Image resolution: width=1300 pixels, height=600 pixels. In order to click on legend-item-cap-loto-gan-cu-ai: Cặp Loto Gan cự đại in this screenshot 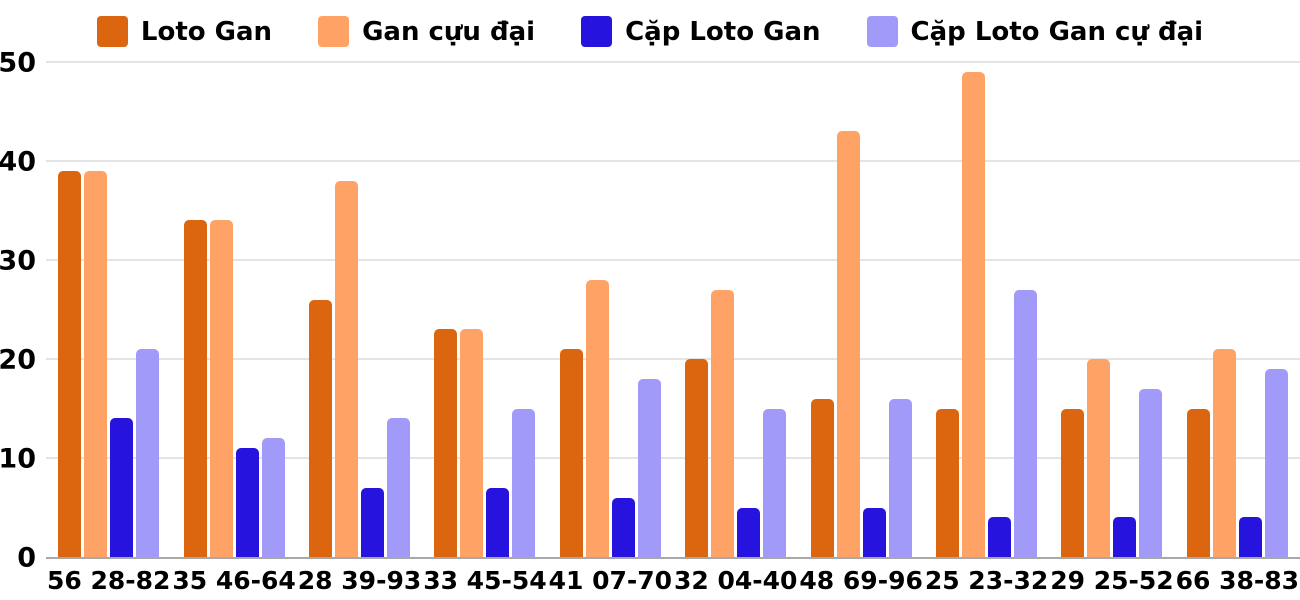, I will do `click(1035, 31)`.